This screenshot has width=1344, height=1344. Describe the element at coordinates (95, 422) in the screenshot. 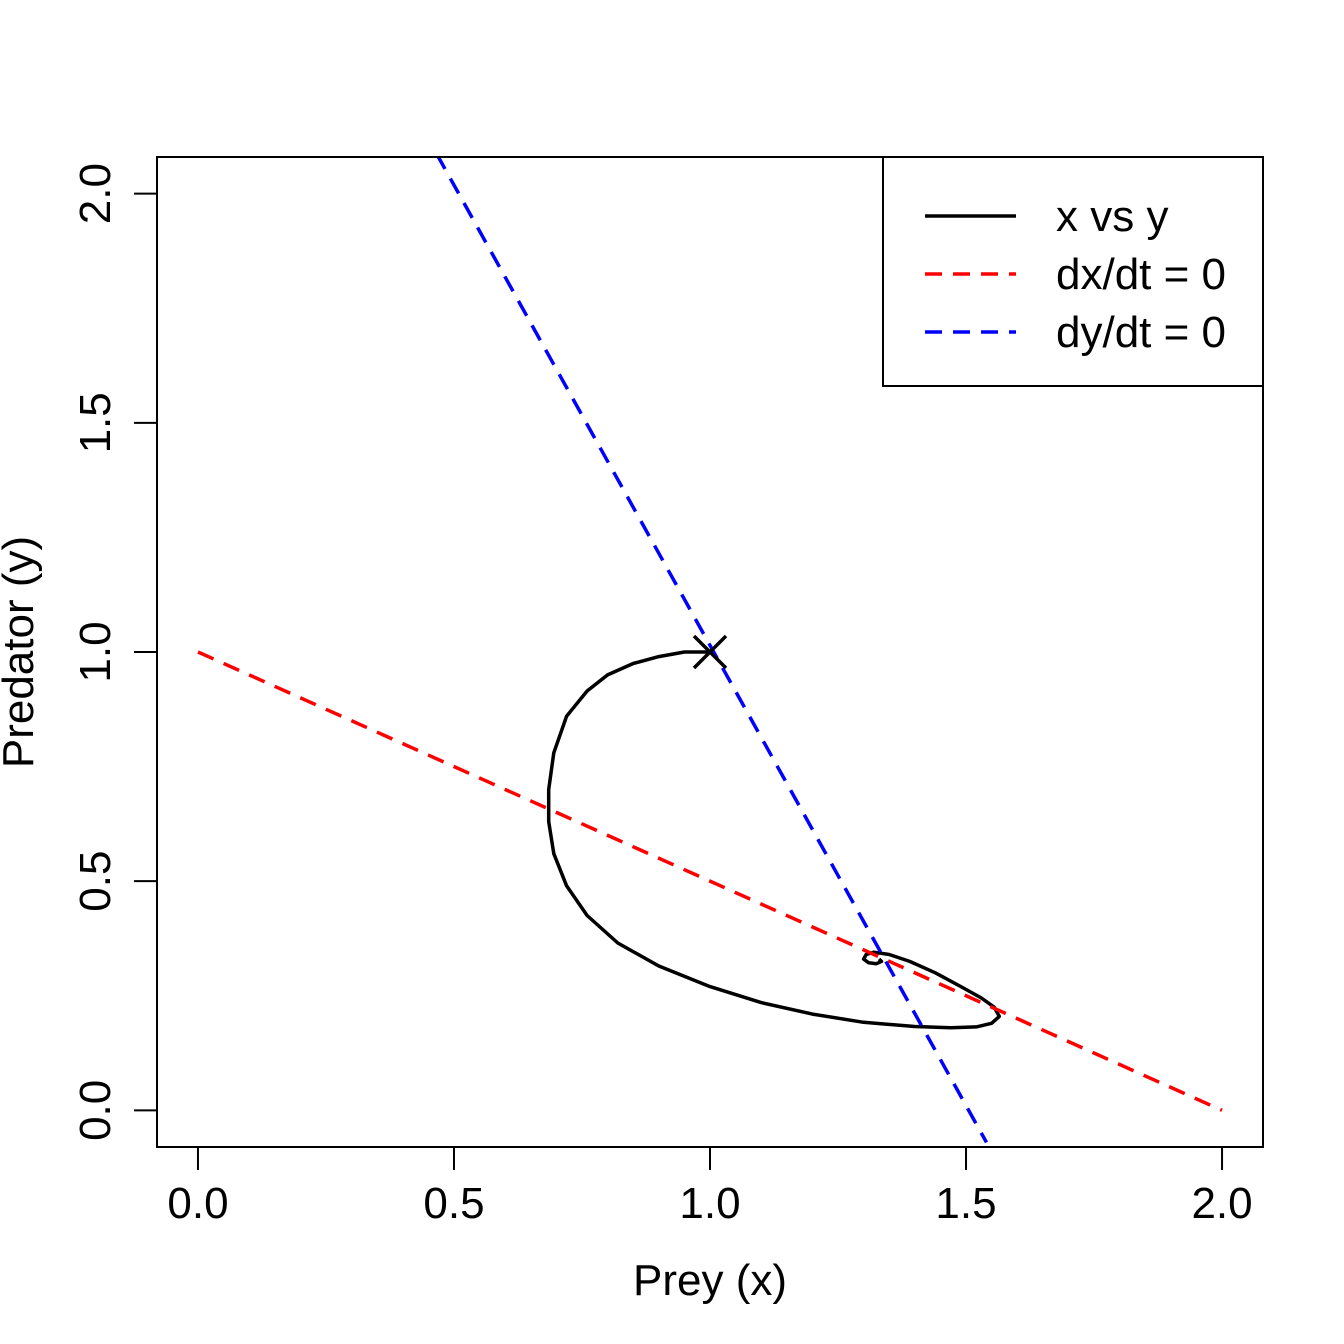

I see `y-tick-label: 1.5` at that location.